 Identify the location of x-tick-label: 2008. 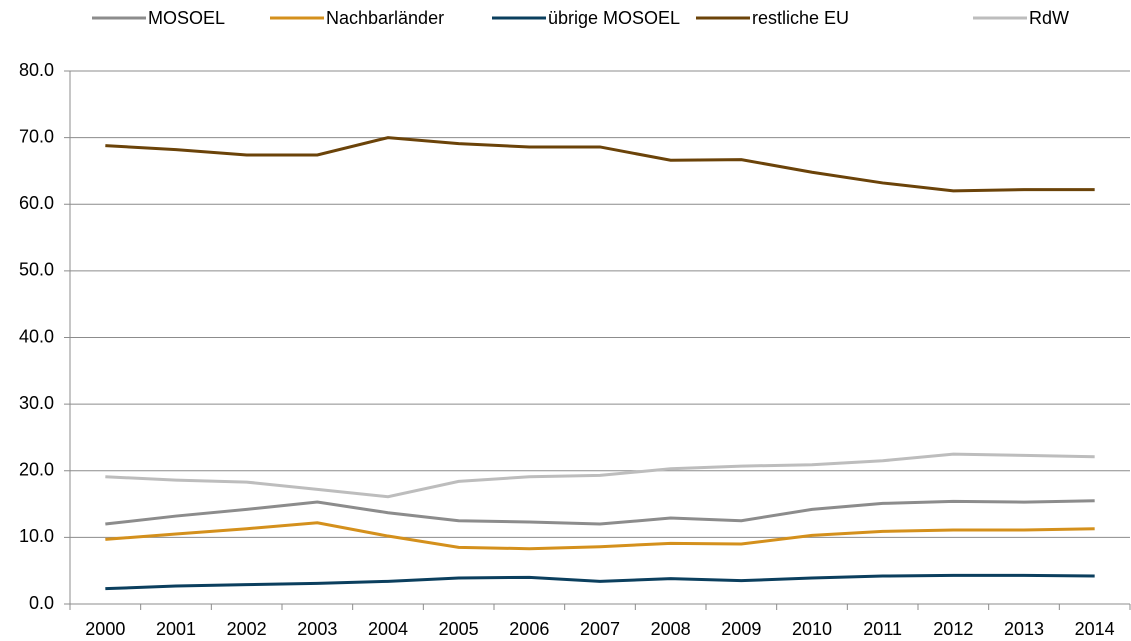
(671, 629).